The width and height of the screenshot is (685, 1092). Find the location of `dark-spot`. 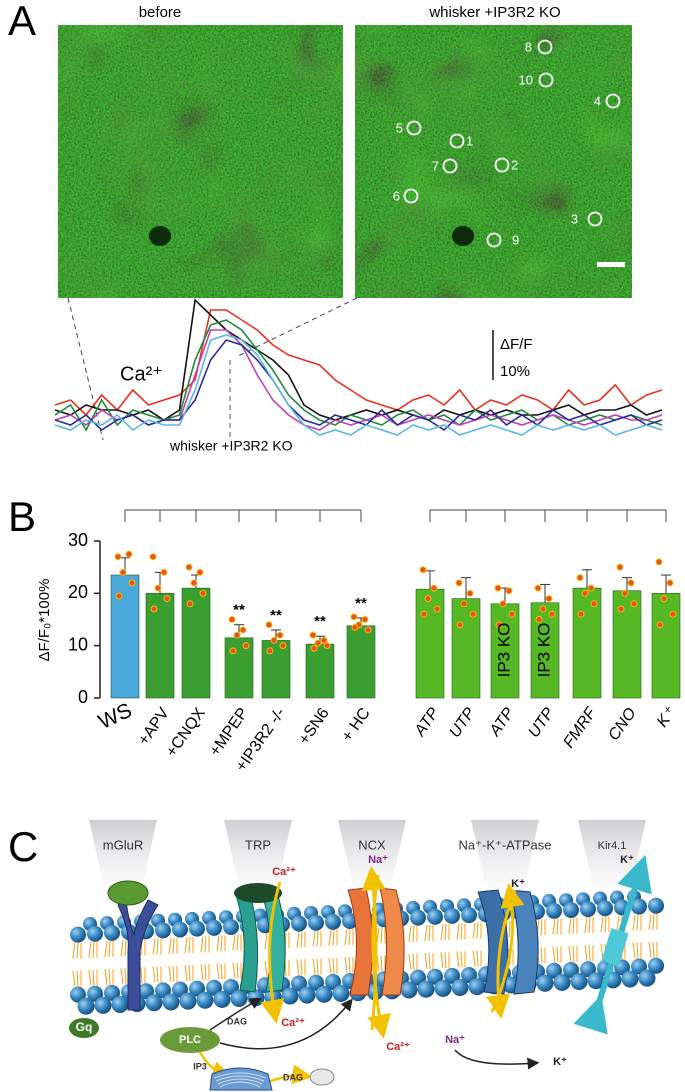

dark-spot is located at coordinates (160, 236).